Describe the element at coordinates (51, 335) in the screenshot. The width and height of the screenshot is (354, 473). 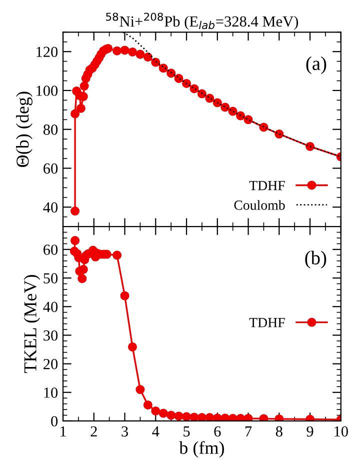
I see `y-tick-label: 30` at that location.